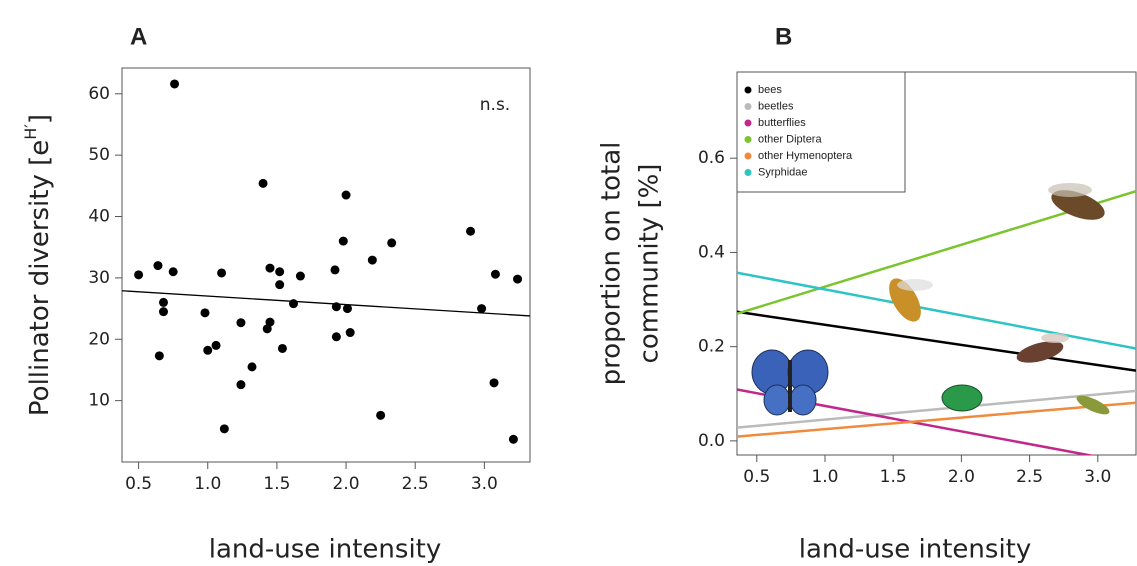 The height and width of the screenshot is (566, 1137). I want to click on panel-title: A, so click(138, 36).